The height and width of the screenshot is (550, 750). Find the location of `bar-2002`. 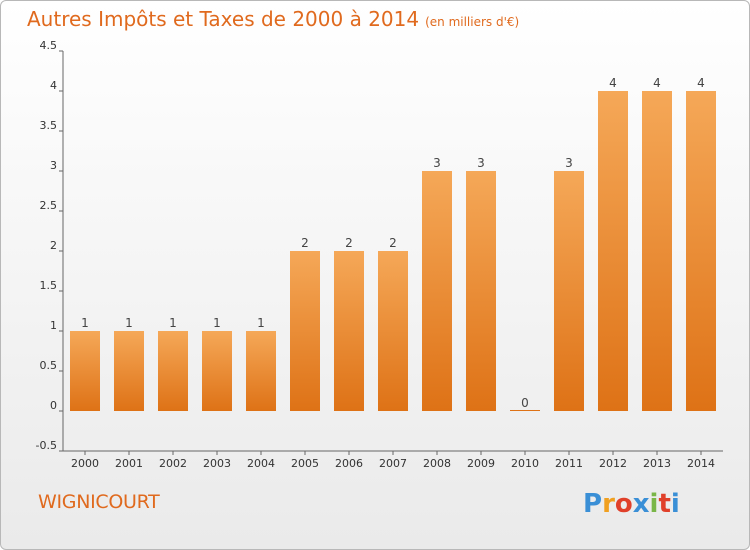

bar-2002 is located at coordinates (173, 371).